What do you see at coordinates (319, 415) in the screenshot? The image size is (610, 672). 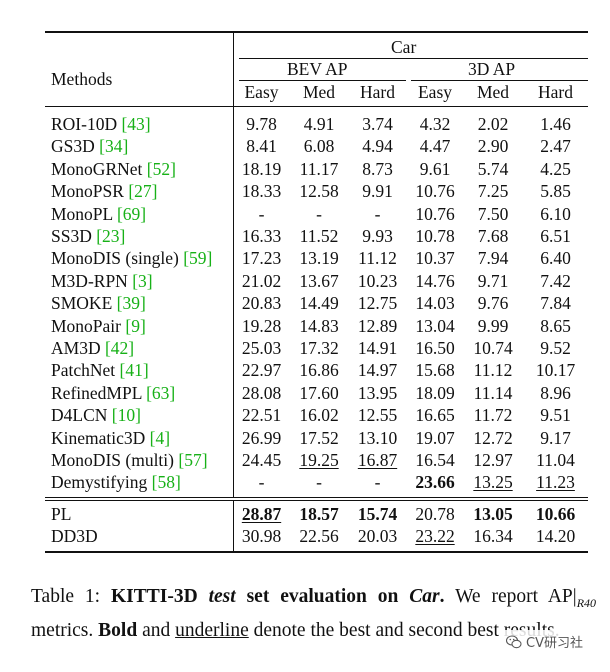 I see `metric-value: 16.02` at bounding box center [319, 415].